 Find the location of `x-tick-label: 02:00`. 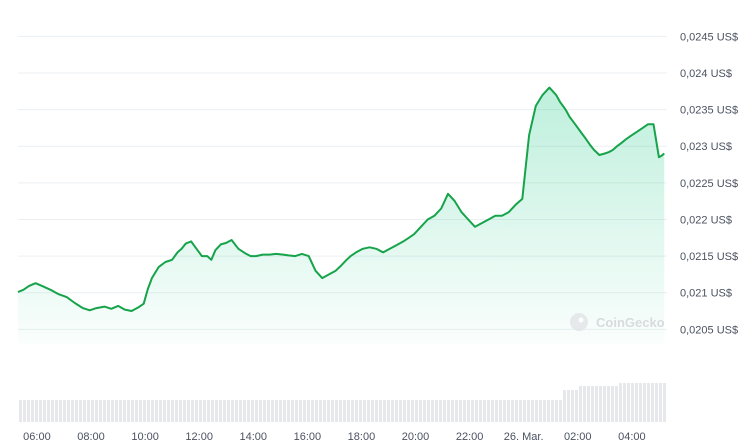

x-tick-label: 02:00 is located at coordinates (578, 437).